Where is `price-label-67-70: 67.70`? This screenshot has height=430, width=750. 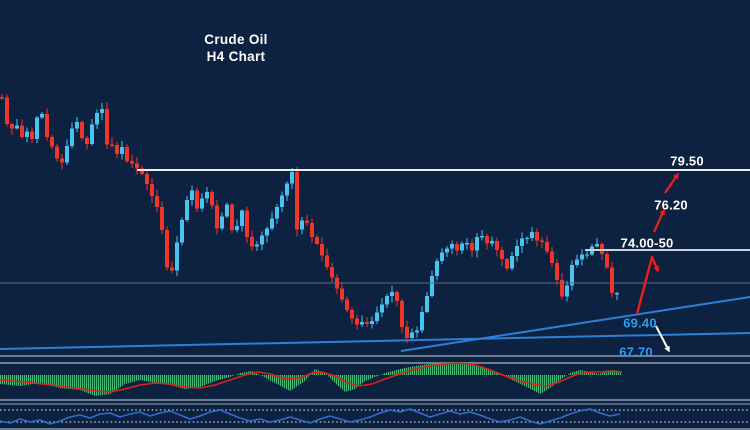
price-label-67-70: 67.70 is located at coordinates (636, 352).